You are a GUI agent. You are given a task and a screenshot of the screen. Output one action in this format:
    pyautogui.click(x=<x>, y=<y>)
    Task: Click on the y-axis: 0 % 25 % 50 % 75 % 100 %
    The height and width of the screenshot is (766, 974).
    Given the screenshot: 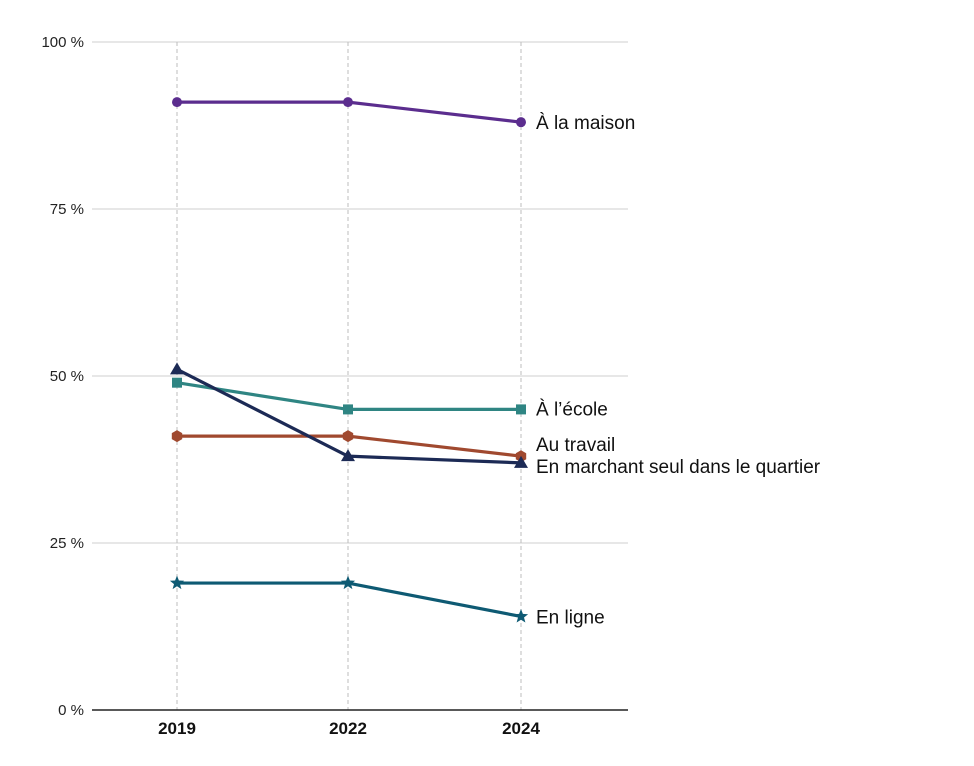 What is the action you would take?
    pyautogui.click(x=62, y=376)
    